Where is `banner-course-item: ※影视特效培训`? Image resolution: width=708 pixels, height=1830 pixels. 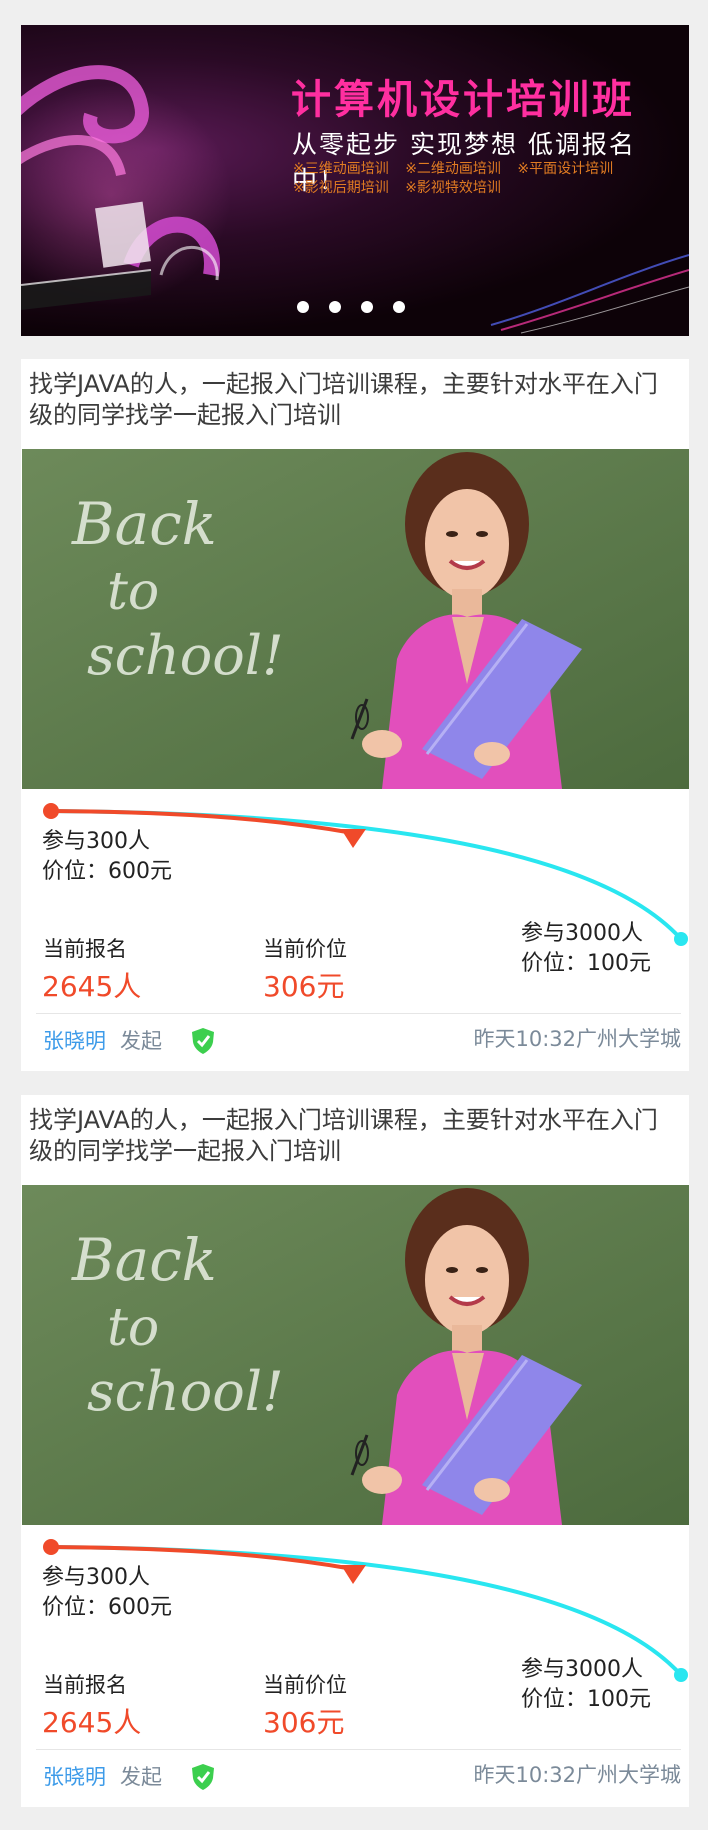
banner-course-item: ※影视特效培训 is located at coordinates (453, 188).